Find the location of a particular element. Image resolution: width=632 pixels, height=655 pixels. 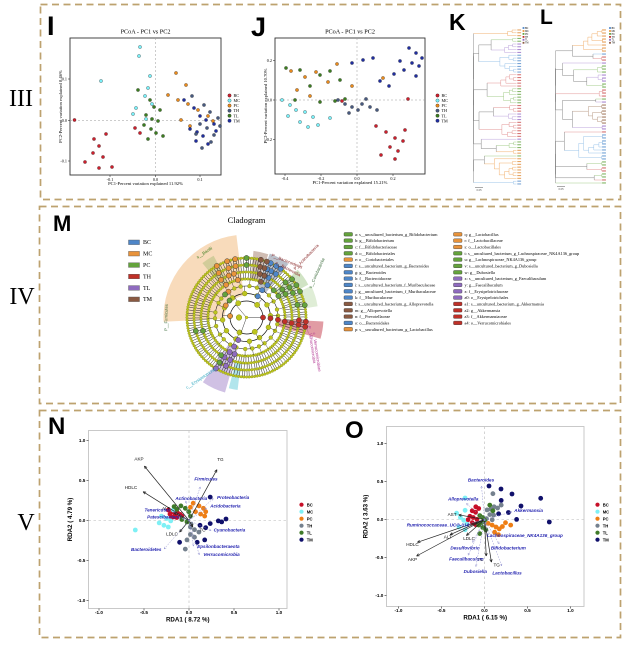

svg-text: RDA1 ( 8.72 %) is located at coordinates (188, 620).